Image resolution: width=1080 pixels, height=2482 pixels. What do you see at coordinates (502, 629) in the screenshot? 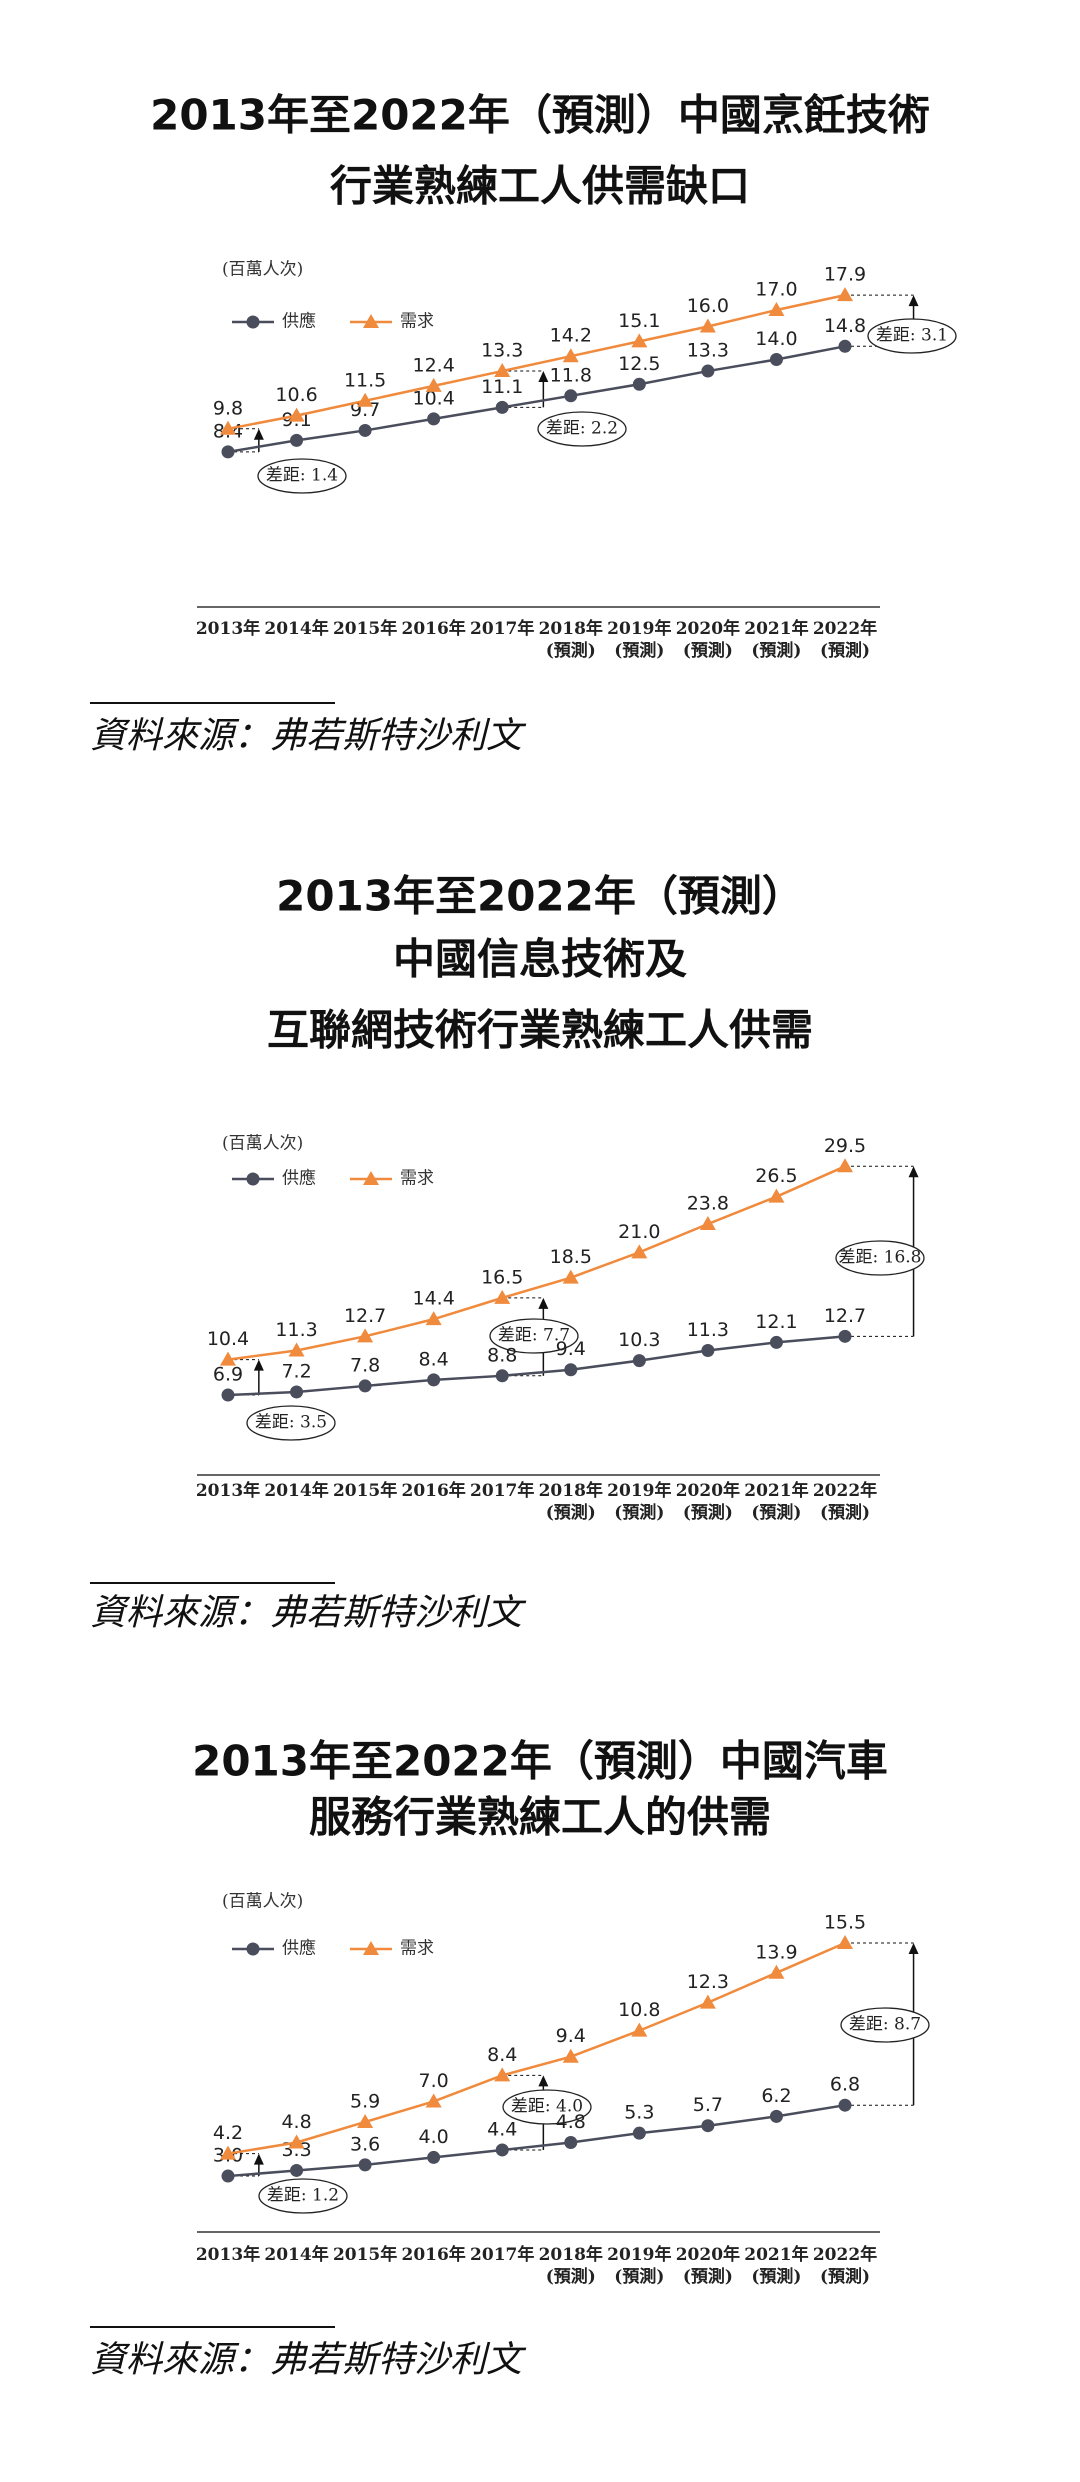
I see `x-tick-label: 2017年` at bounding box center [502, 629].